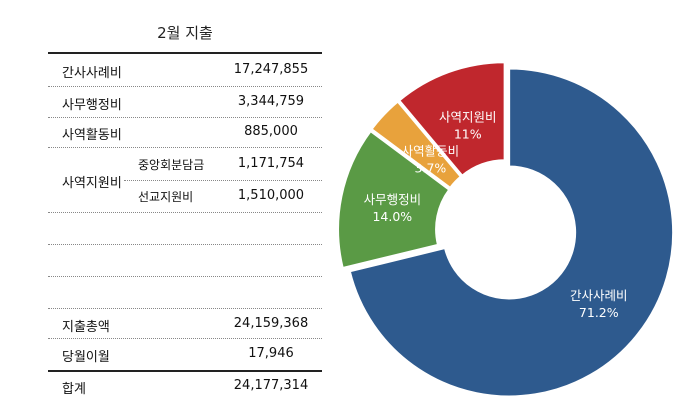 Image resolution: width=693 pixels, height=411 pixels. What do you see at coordinates (92, 183) in the screenshot?
I see `row-label-support: 사역지원비` at bounding box center [92, 183].